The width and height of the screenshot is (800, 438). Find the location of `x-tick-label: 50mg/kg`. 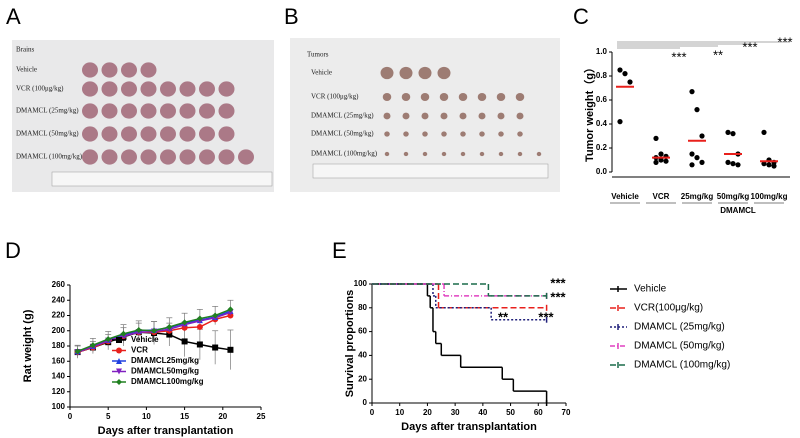

x-tick-label: 50mg/kg is located at coordinates (733, 196).